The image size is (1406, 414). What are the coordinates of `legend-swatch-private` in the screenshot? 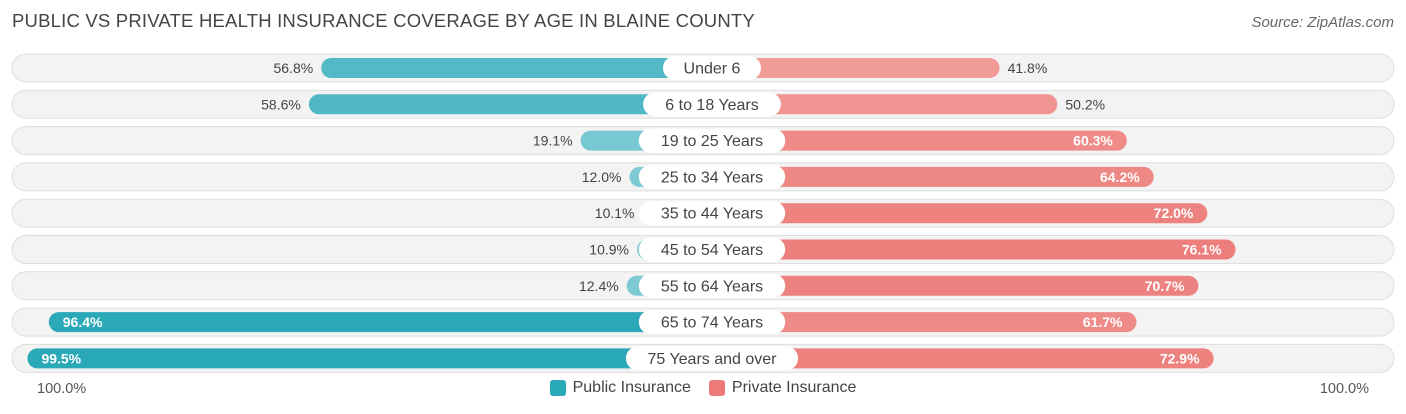 It's located at (716, 388).